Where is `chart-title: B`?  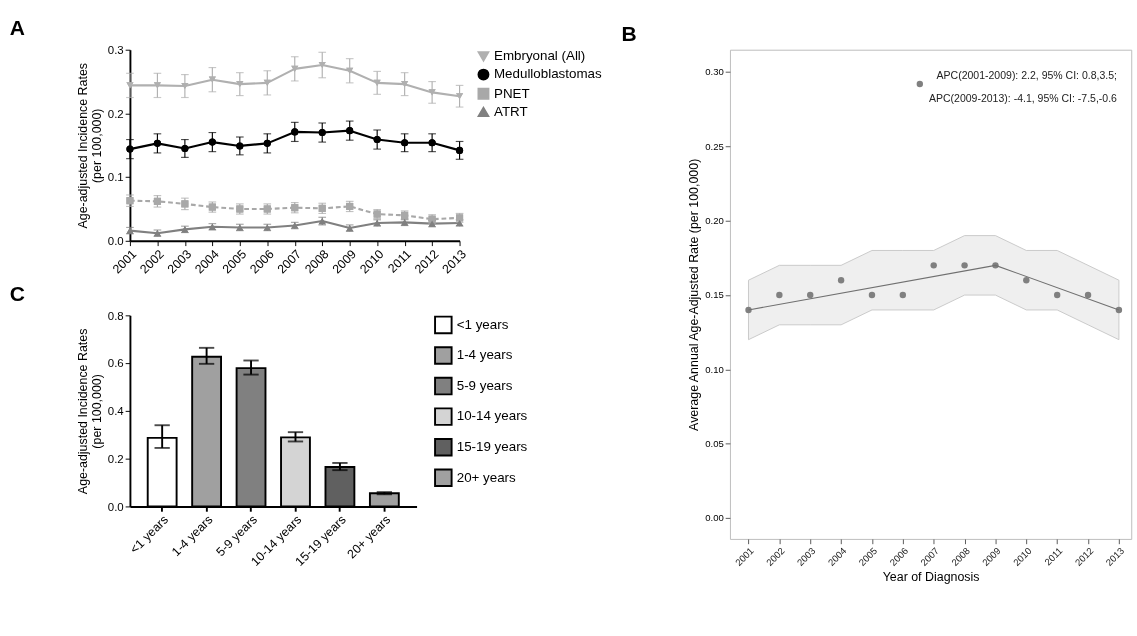 chart-title: B is located at coordinates (629, 34).